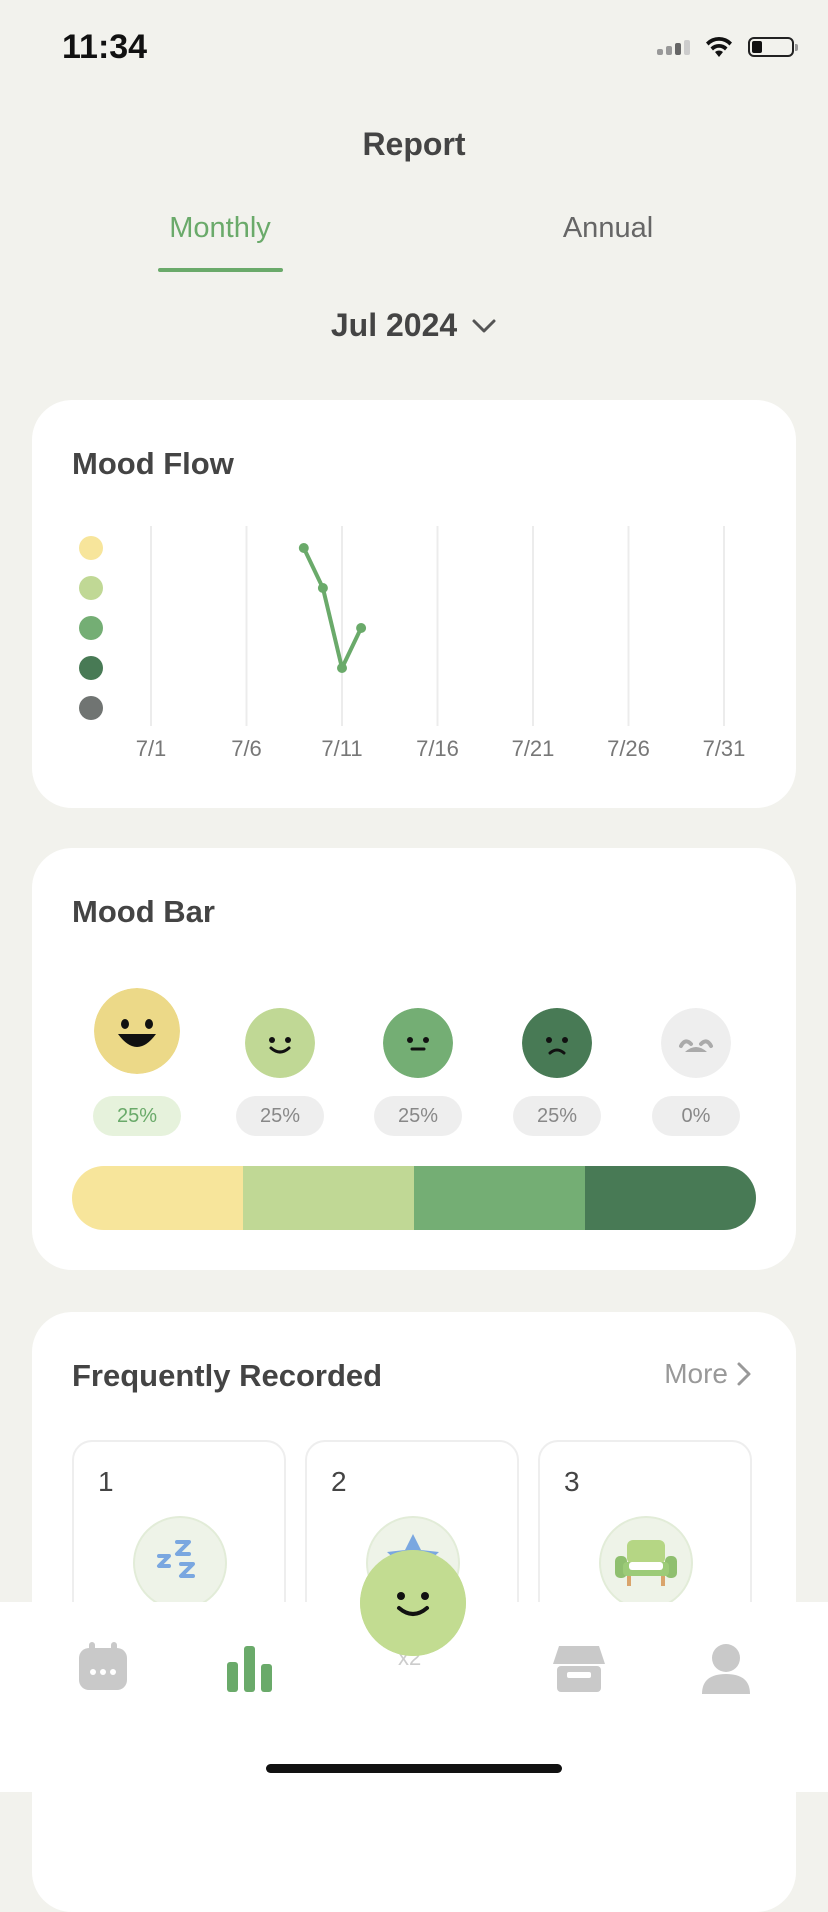 The image size is (828, 1912). What do you see at coordinates (106, 1481) in the screenshot?
I see `rank-number: 1` at bounding box center [106, 1481].